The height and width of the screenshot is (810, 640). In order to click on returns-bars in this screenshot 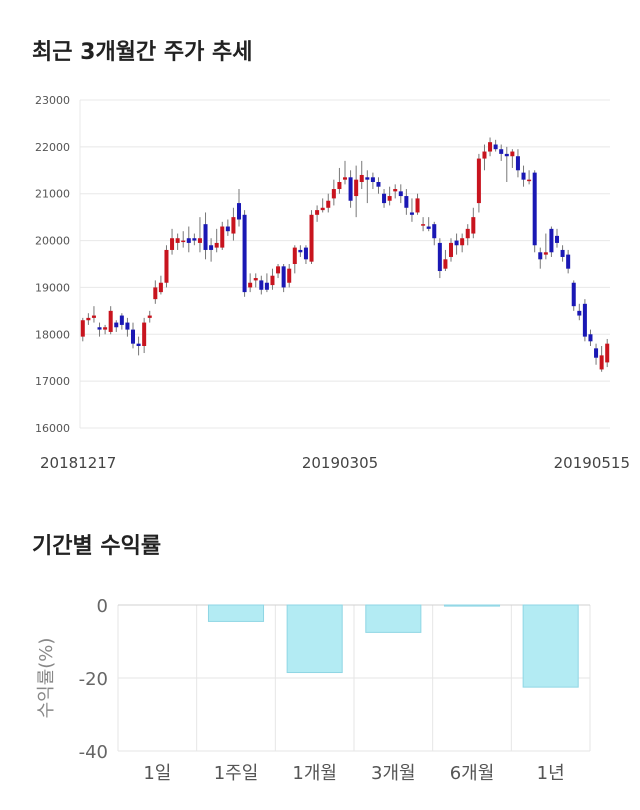, I will do `click(393, 646)`.